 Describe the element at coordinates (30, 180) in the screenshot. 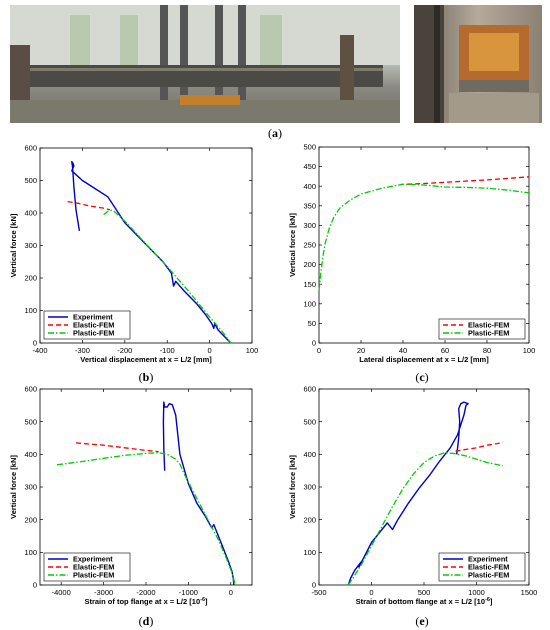

I see `chart-b-ytick-label: 500` at that location.